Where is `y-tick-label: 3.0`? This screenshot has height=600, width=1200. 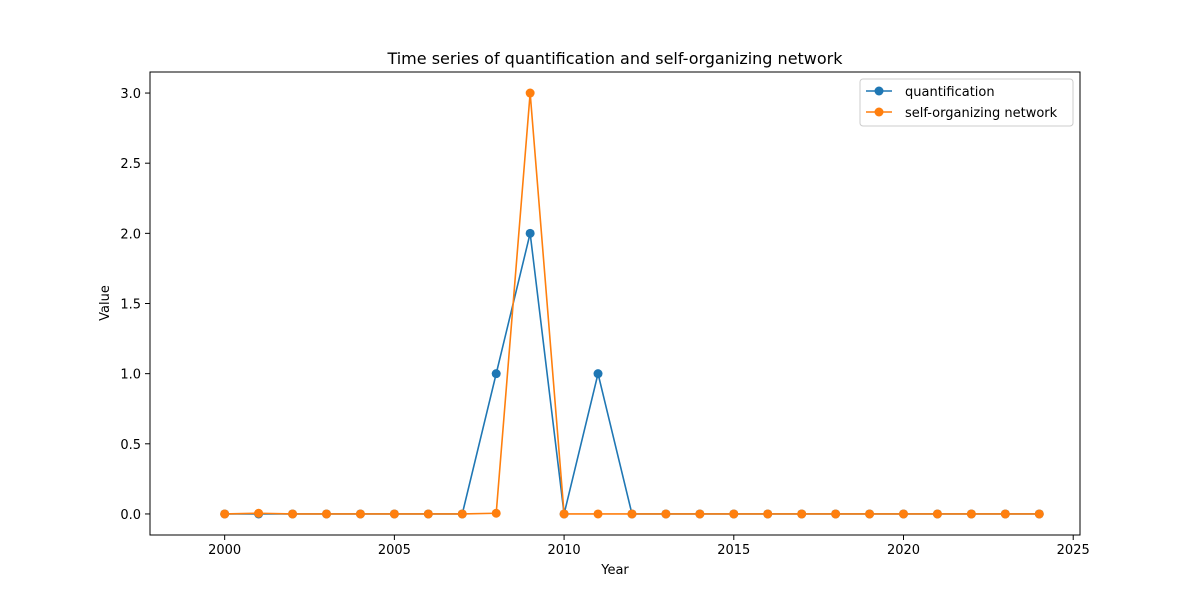 y-tick-label: 3.0 is located at coordinates (130, 94).